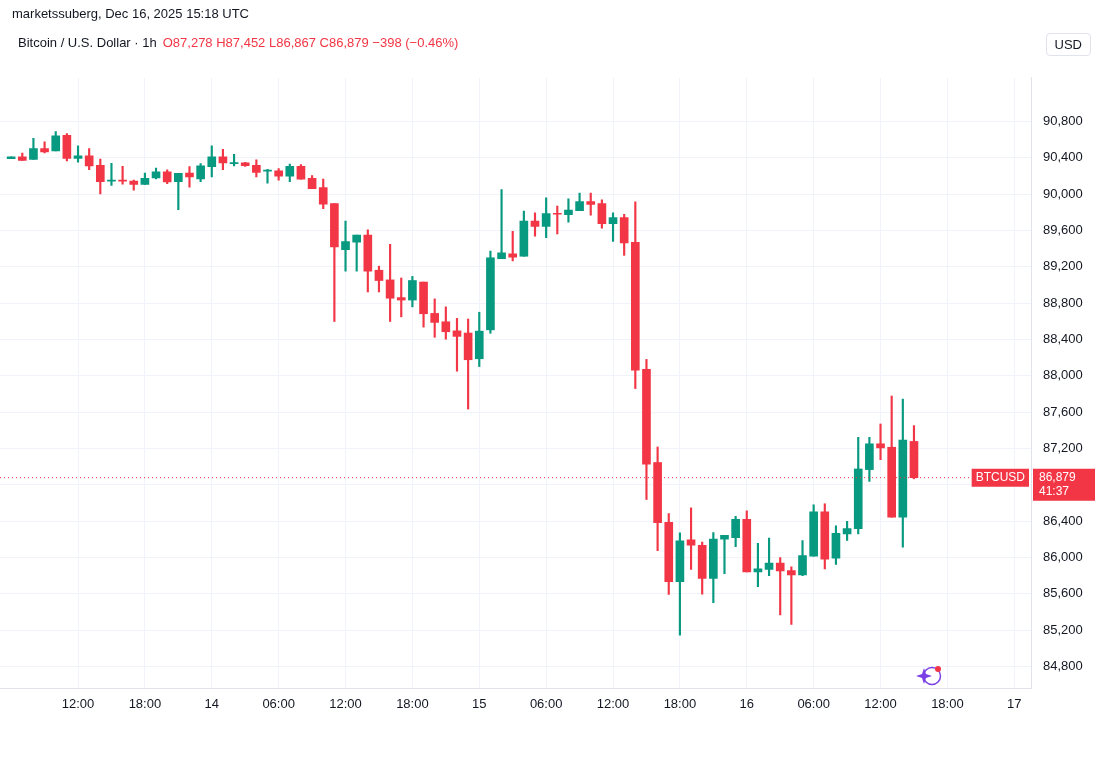 The image size is (1107, 776). What do you see at coordinates (87, 42) in the screenshot?
I see `chart-title: Bitcoin / U.S. Dollar · 1h` at bounding box center [87, 42].